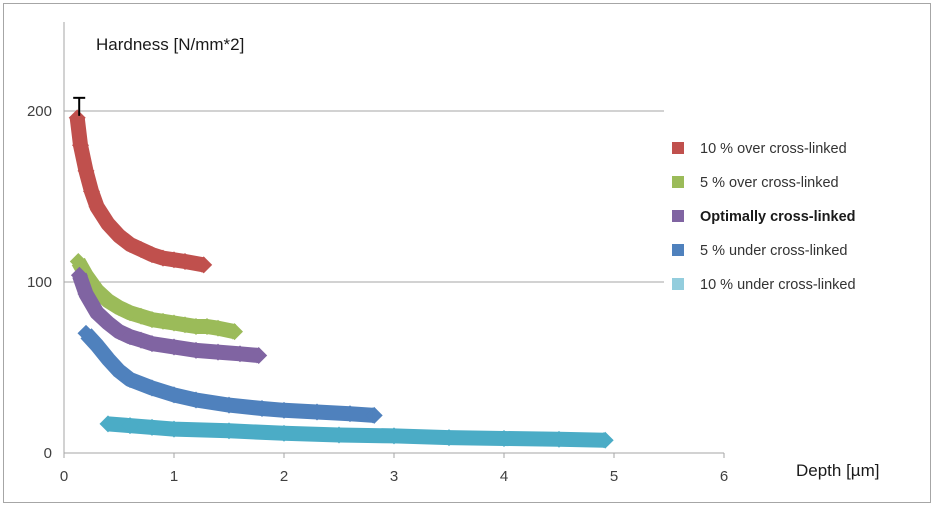  Describe the element at coordinates (394, 476) in the screenshot. I see `x-tick-label: 3` at that location.